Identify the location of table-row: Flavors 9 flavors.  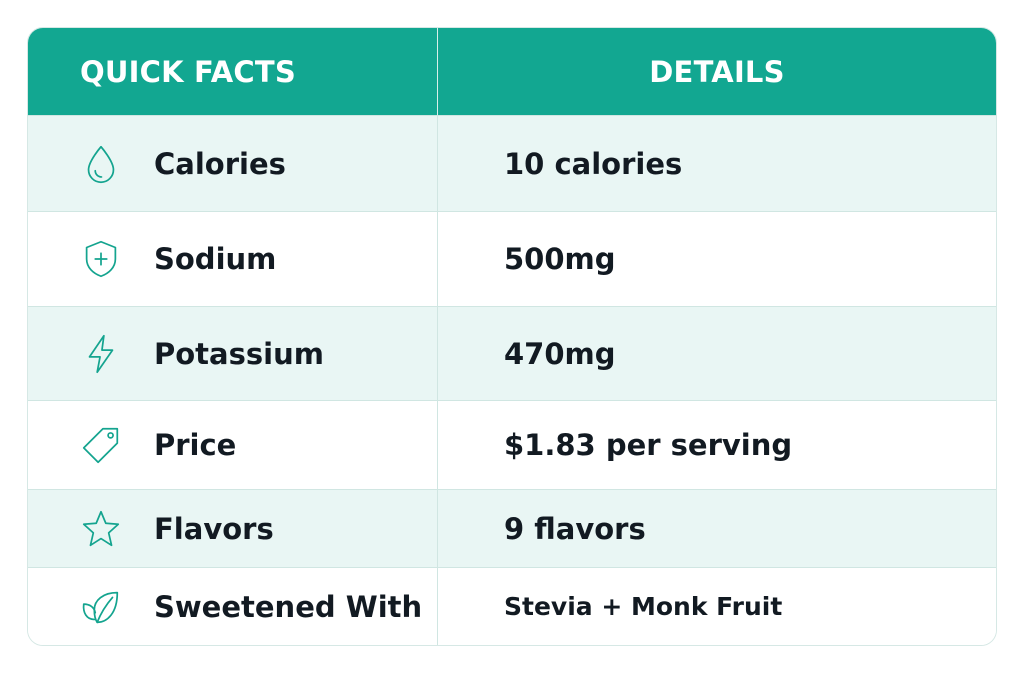
(512, 528).